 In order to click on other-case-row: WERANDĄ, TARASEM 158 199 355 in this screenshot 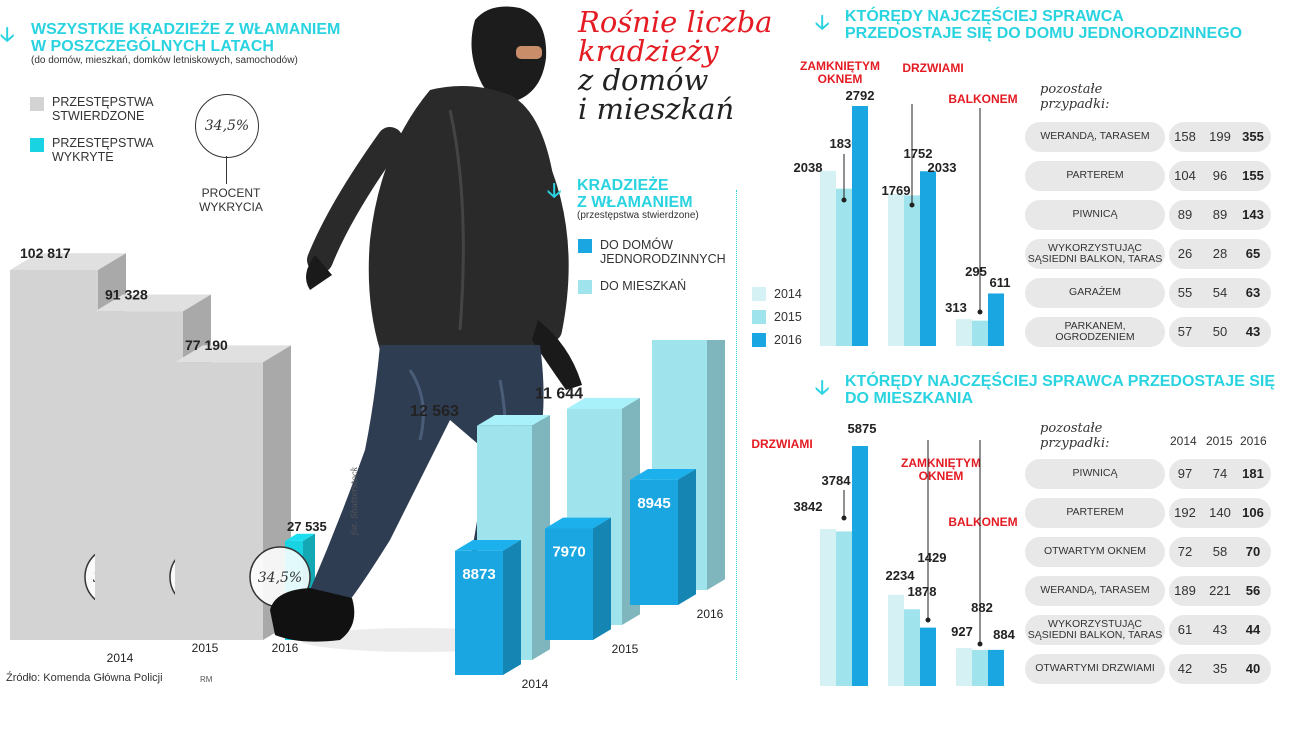, I will do `click(1148, 137)`.